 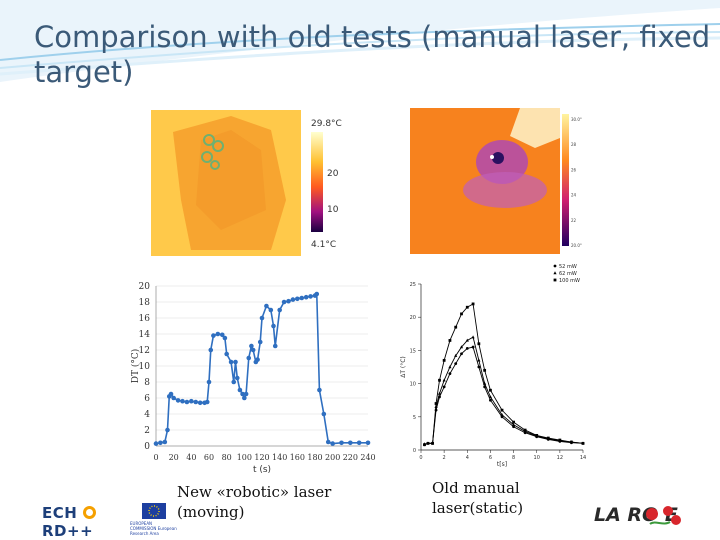 I want to click on x-axis-label: t (s), so click(x=262, y=470).